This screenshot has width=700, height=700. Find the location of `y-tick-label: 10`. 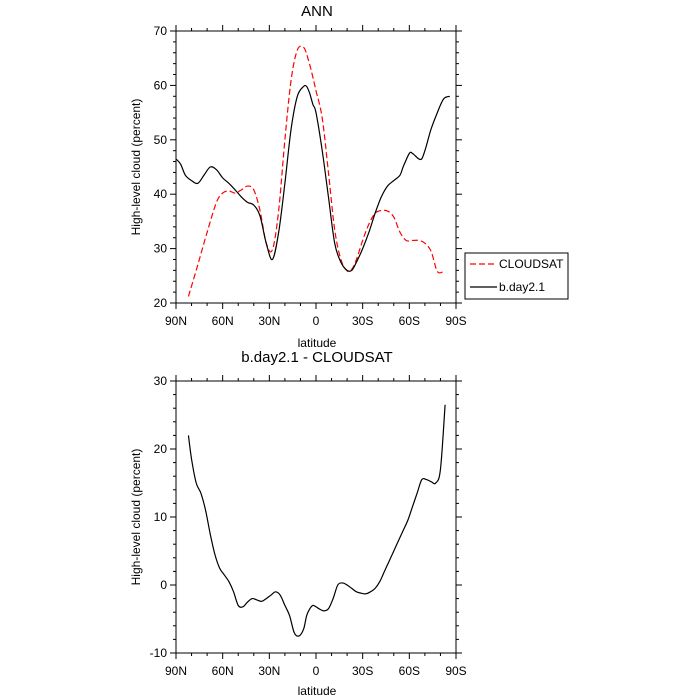

y-tick-label: 10 is located at coordinates (161, 517).